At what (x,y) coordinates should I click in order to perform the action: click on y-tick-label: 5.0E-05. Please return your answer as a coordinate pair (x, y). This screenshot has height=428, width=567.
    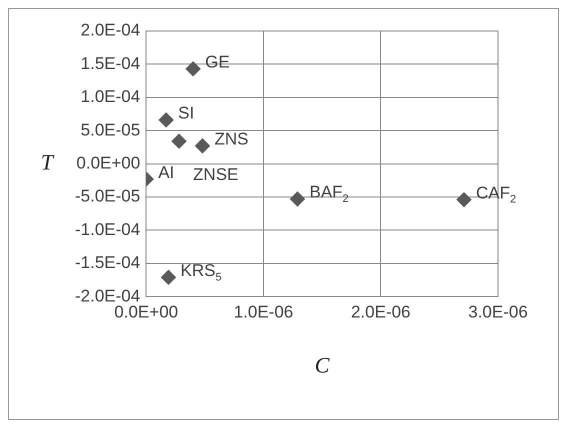
    Looking at the image, I should click on (110, 130).